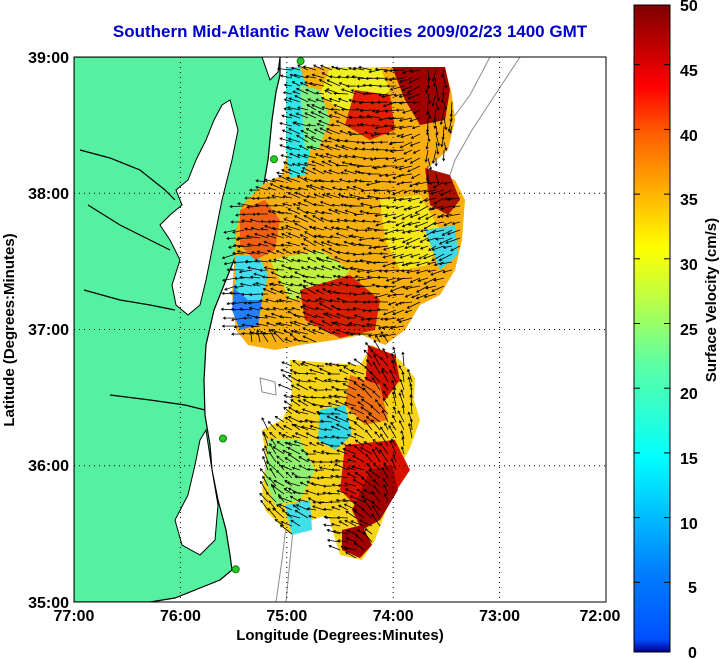  What do you see at coordinates (689, 265) in the screenshot?
I see `colorbar-tick-label: 30` at bounding box center [689, 265].